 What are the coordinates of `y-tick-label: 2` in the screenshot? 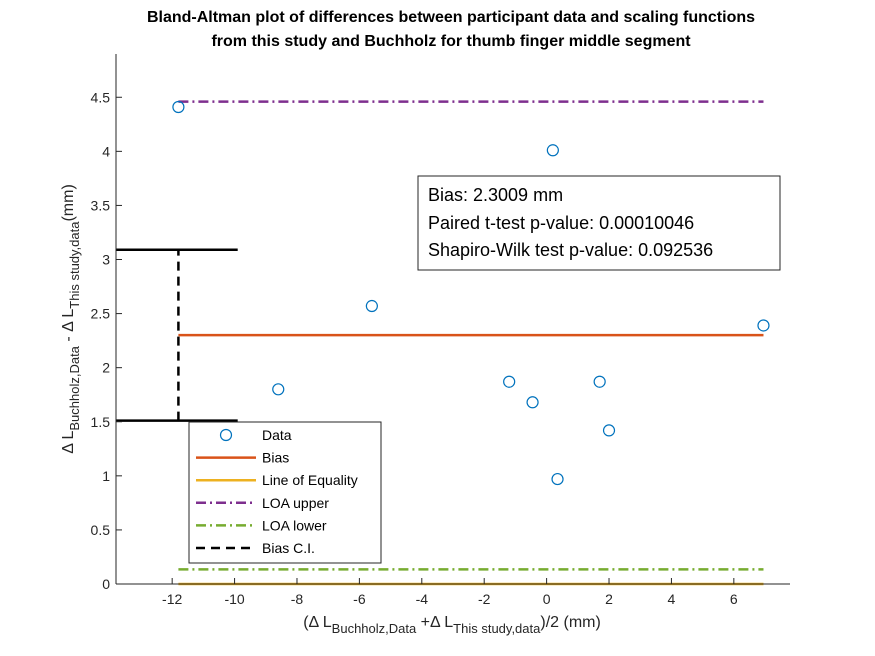 It's located at (106, 368).